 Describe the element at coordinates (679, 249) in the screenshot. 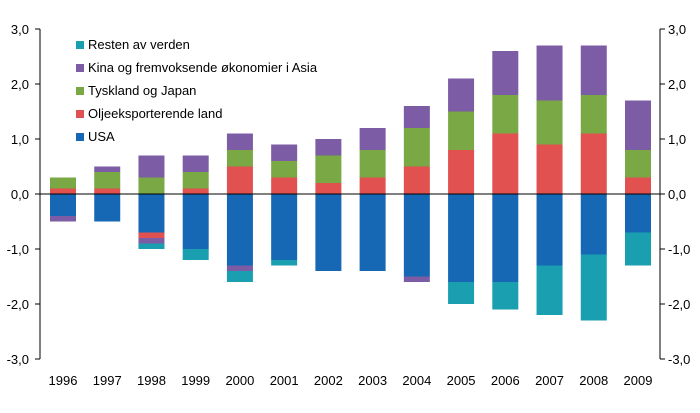

I see `y-tick-label-right: -1,0` at that location.